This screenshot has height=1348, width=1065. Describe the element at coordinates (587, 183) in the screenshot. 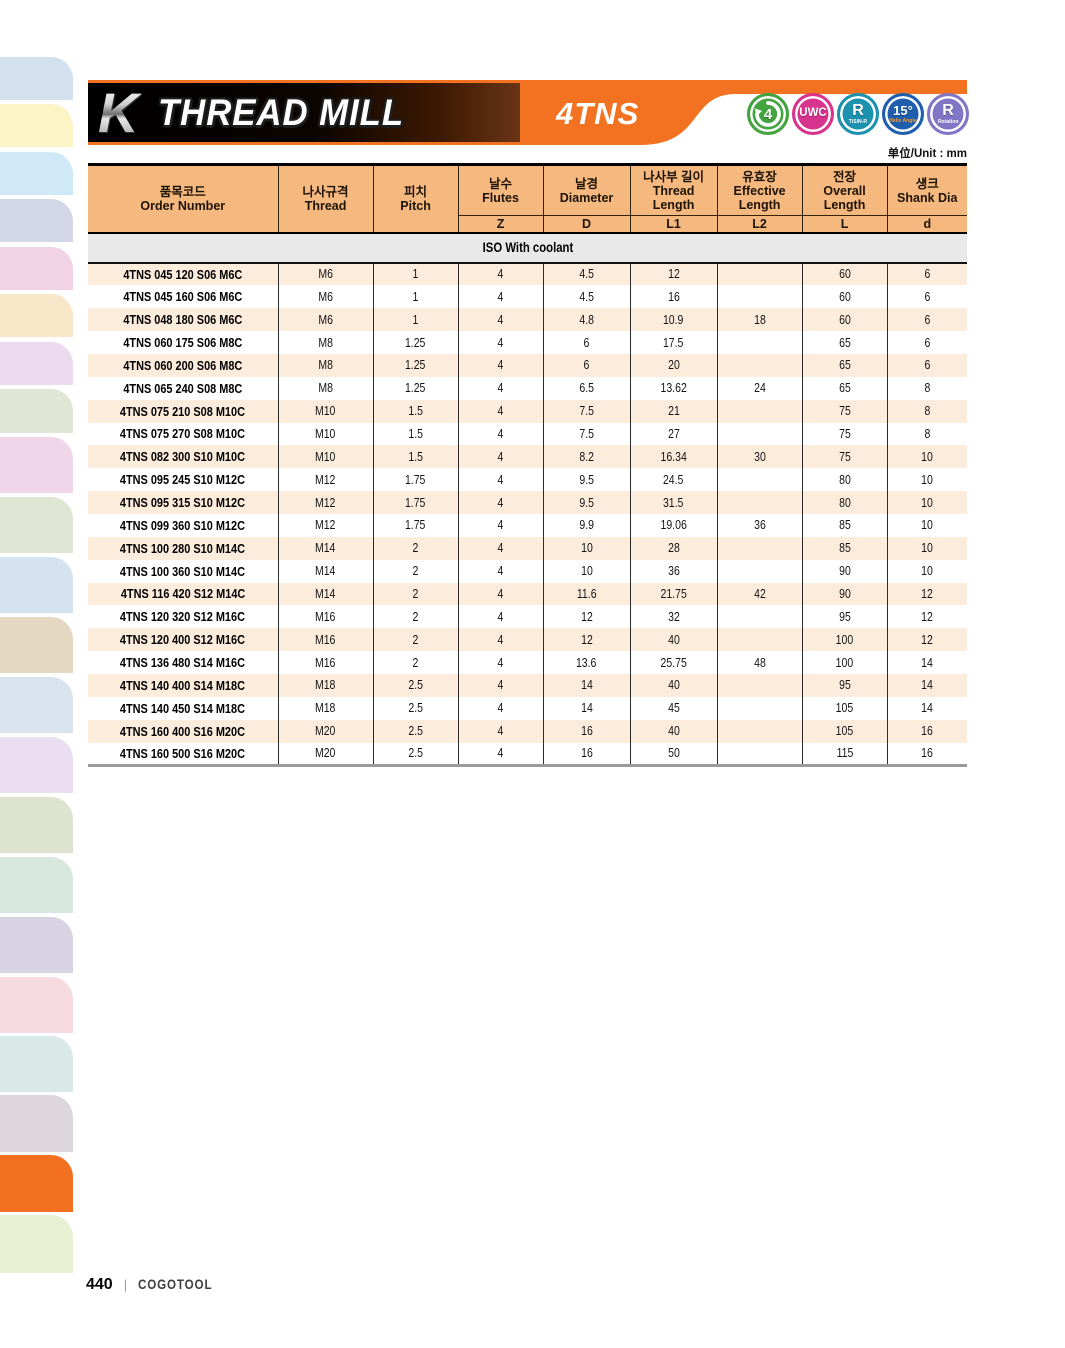

I see `column-header-ko: 날경` at that location.